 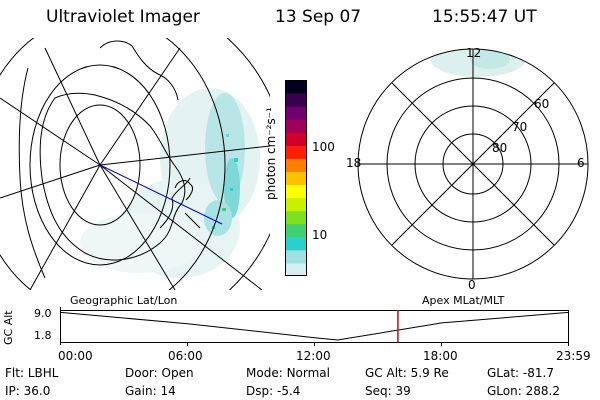 What do you see at coordinates (43, 335) in the screenshot?
I see `timeline-y-tick-bottom: 1.8` at bounding box center [43, 335].